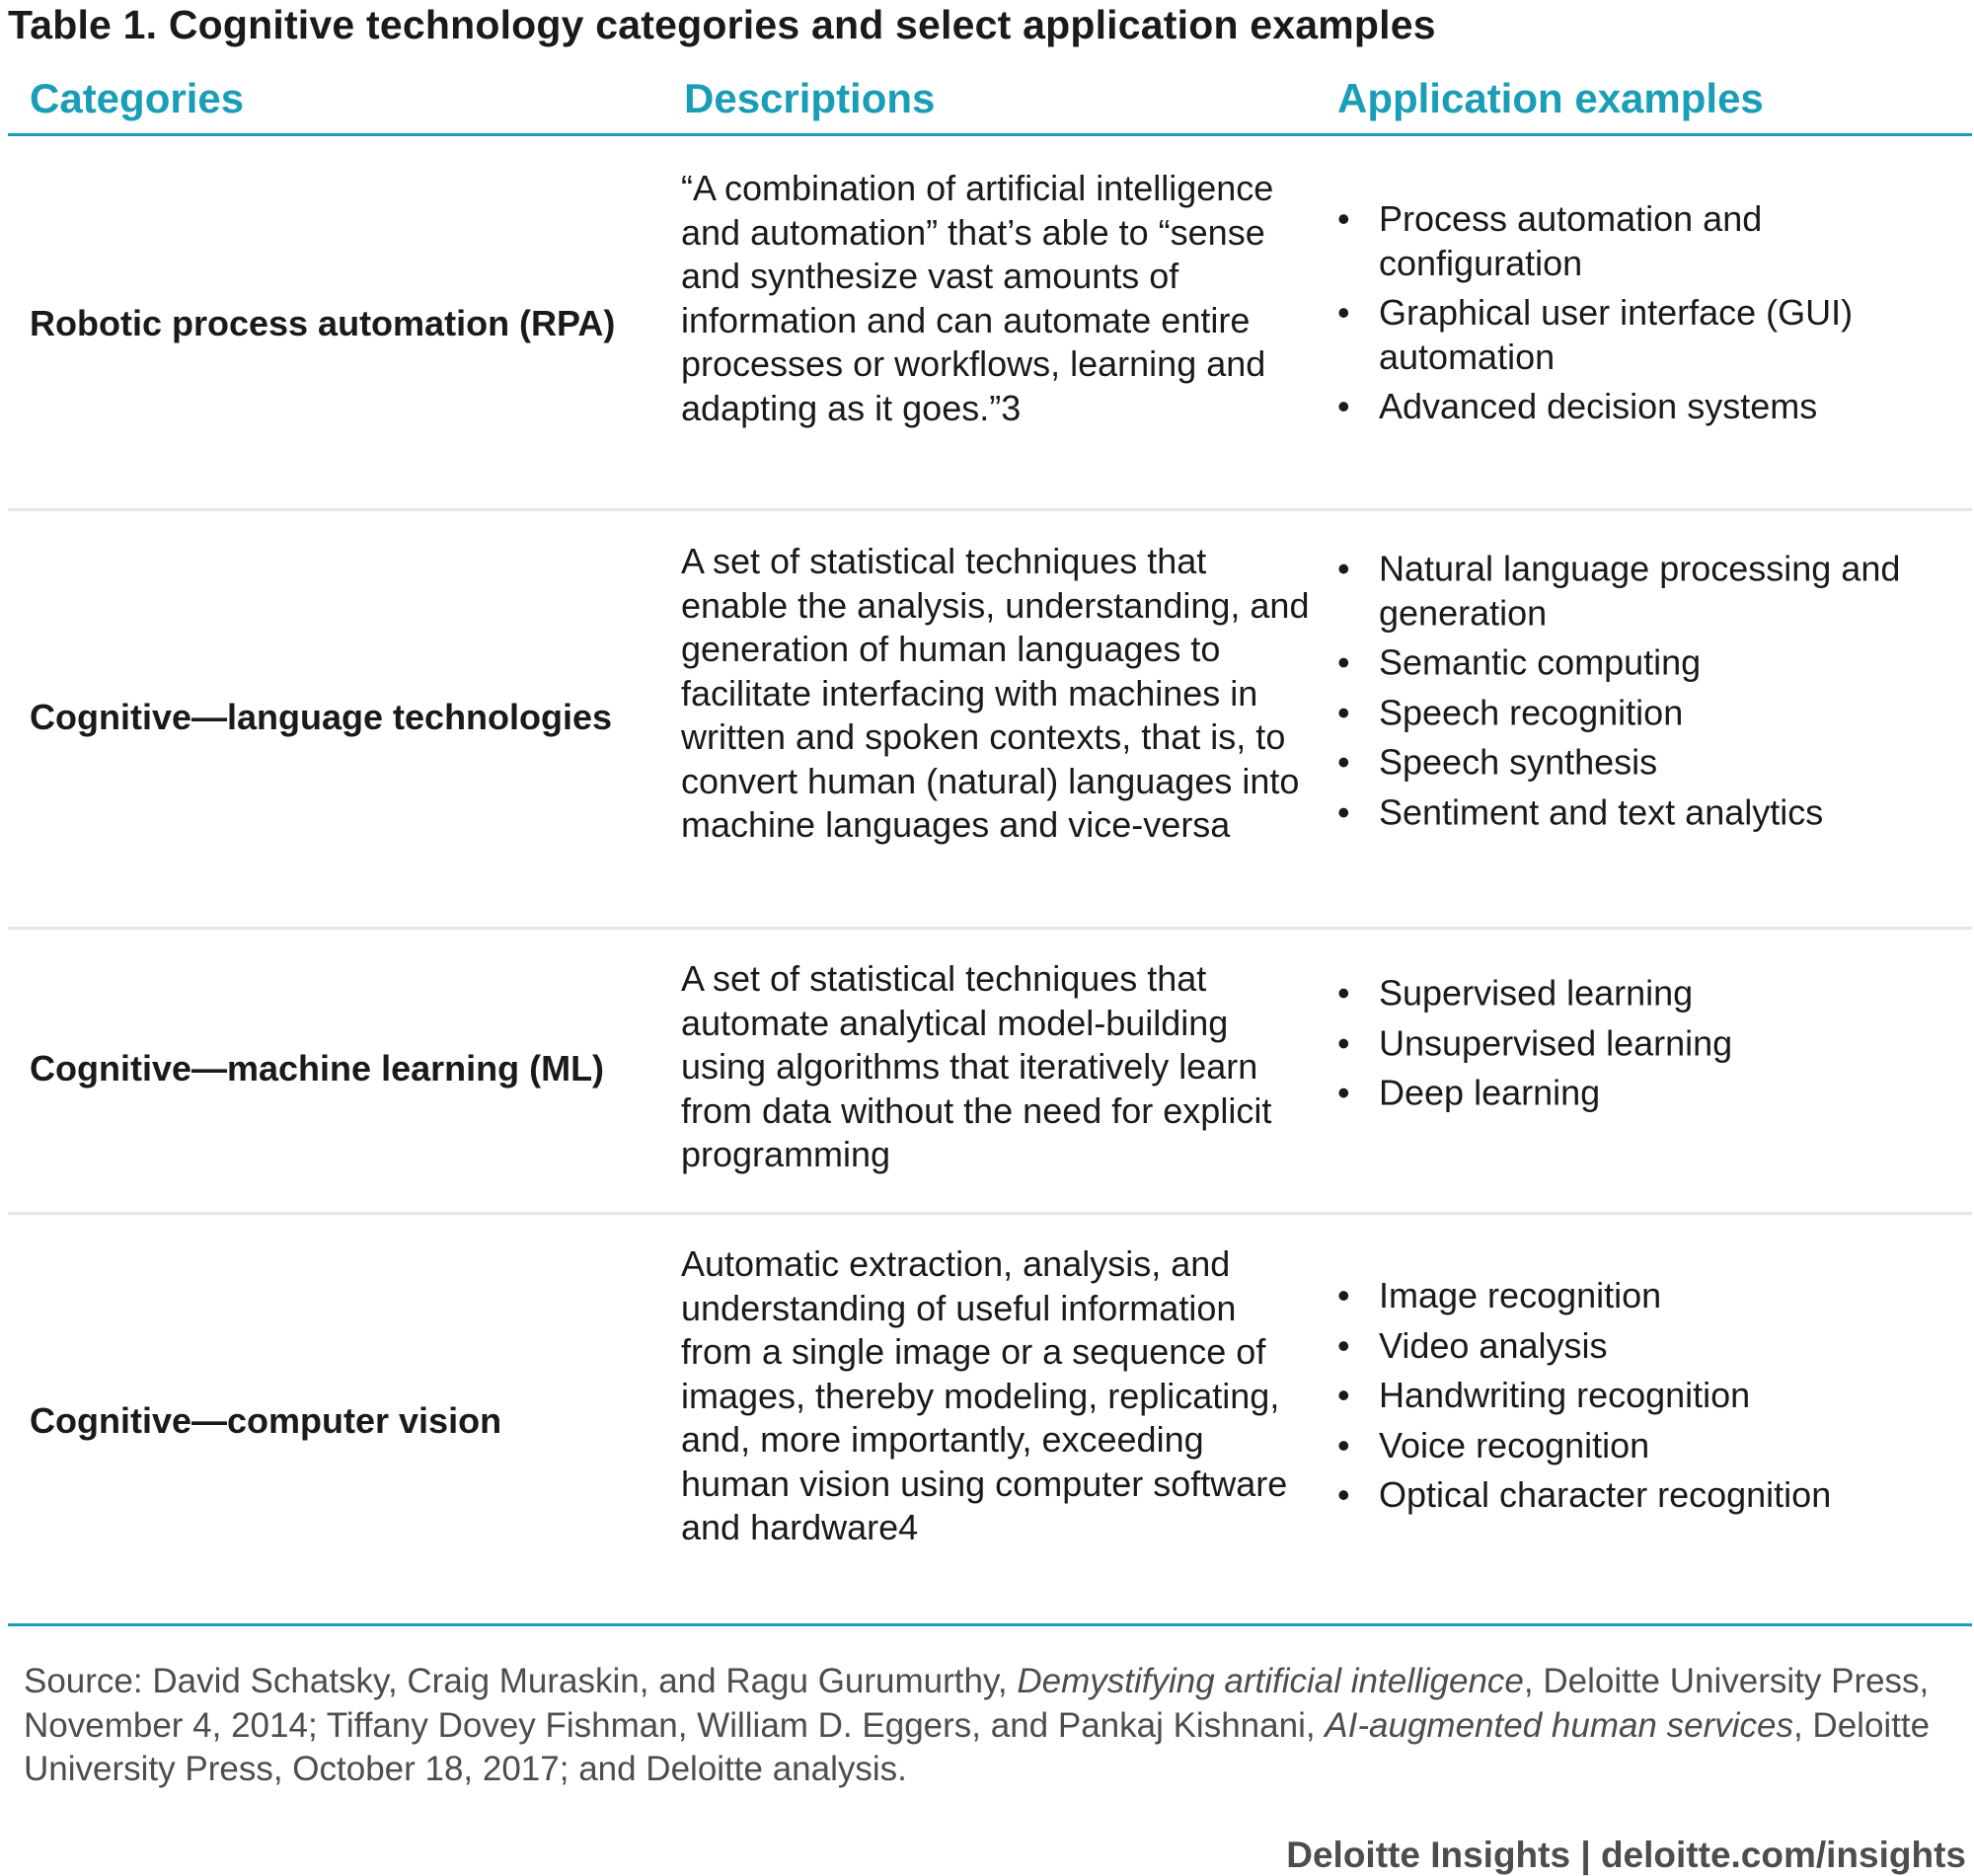  What do you see at coordinates (1550, 98) in the screenshot?
I see `header-application-examples: Application examples` at bounding box center [1550, 98].